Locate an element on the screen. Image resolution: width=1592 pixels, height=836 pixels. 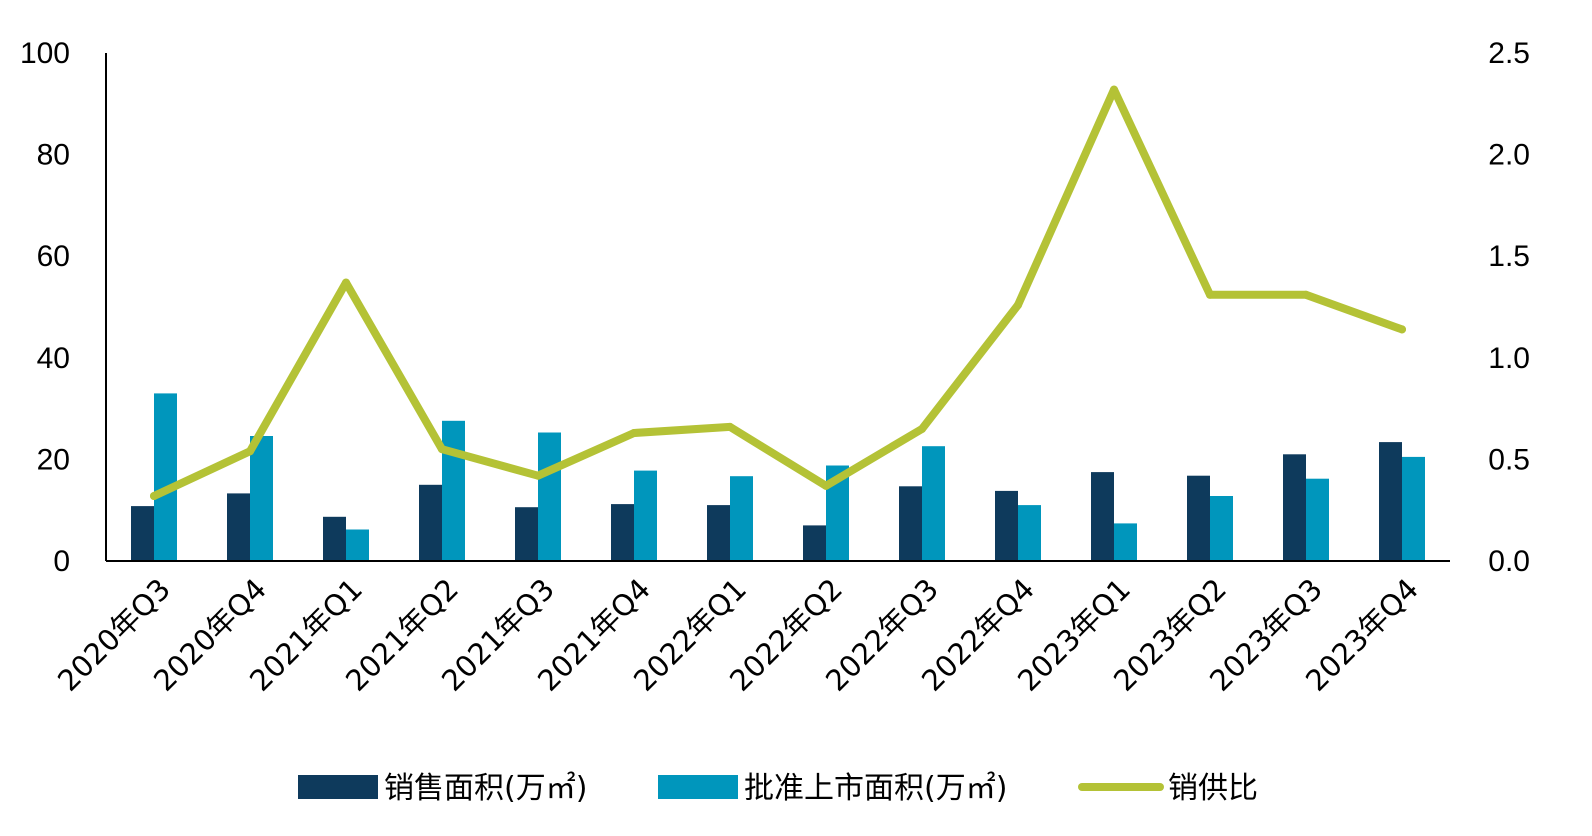
y-right-tick-label: 0.5 is located at coordinates (1509, 459).